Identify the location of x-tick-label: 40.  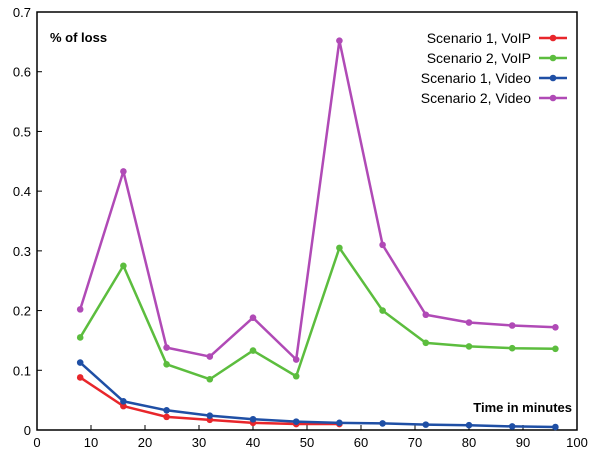
(253, 442).